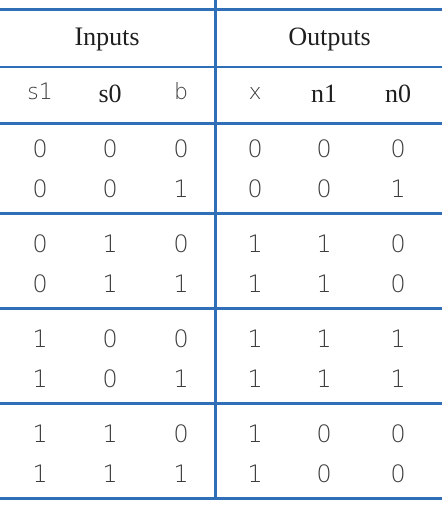 The width and height of the screenshot is (442, 508). What do you see at coordinates (221, 308) in the screenshot?
I see `group-2-rule` at bounding box center [221, 308].